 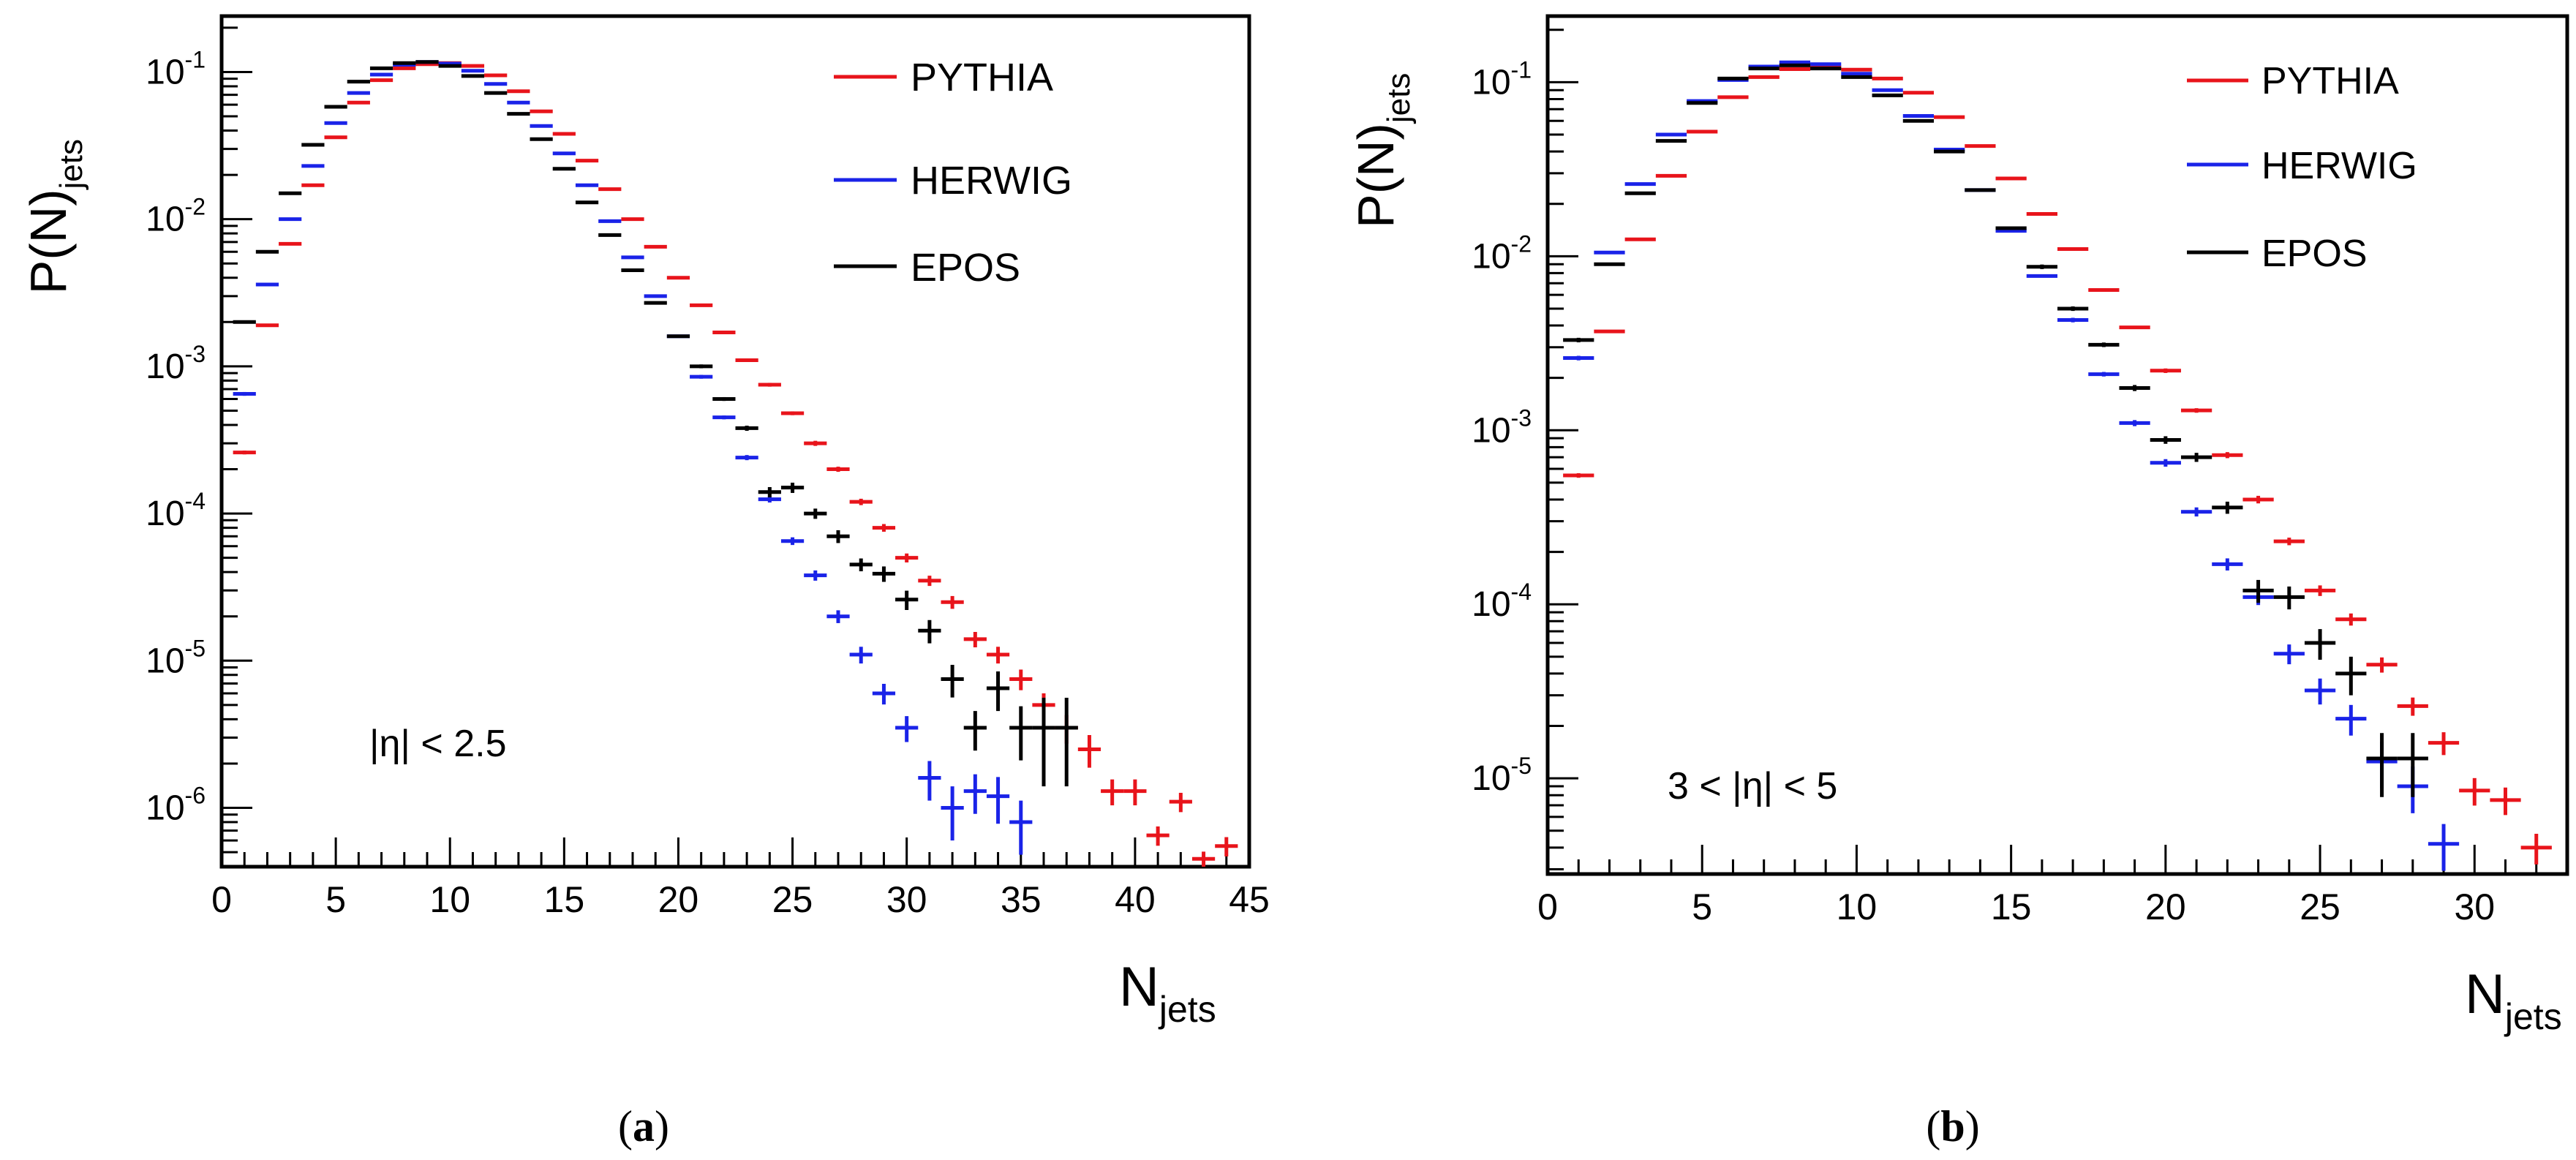 What do you see at coordinates (437, 744) in the screenshot?
I see `eta-annotation-a: |η| < 2.5` at bounding box center [437, 744].